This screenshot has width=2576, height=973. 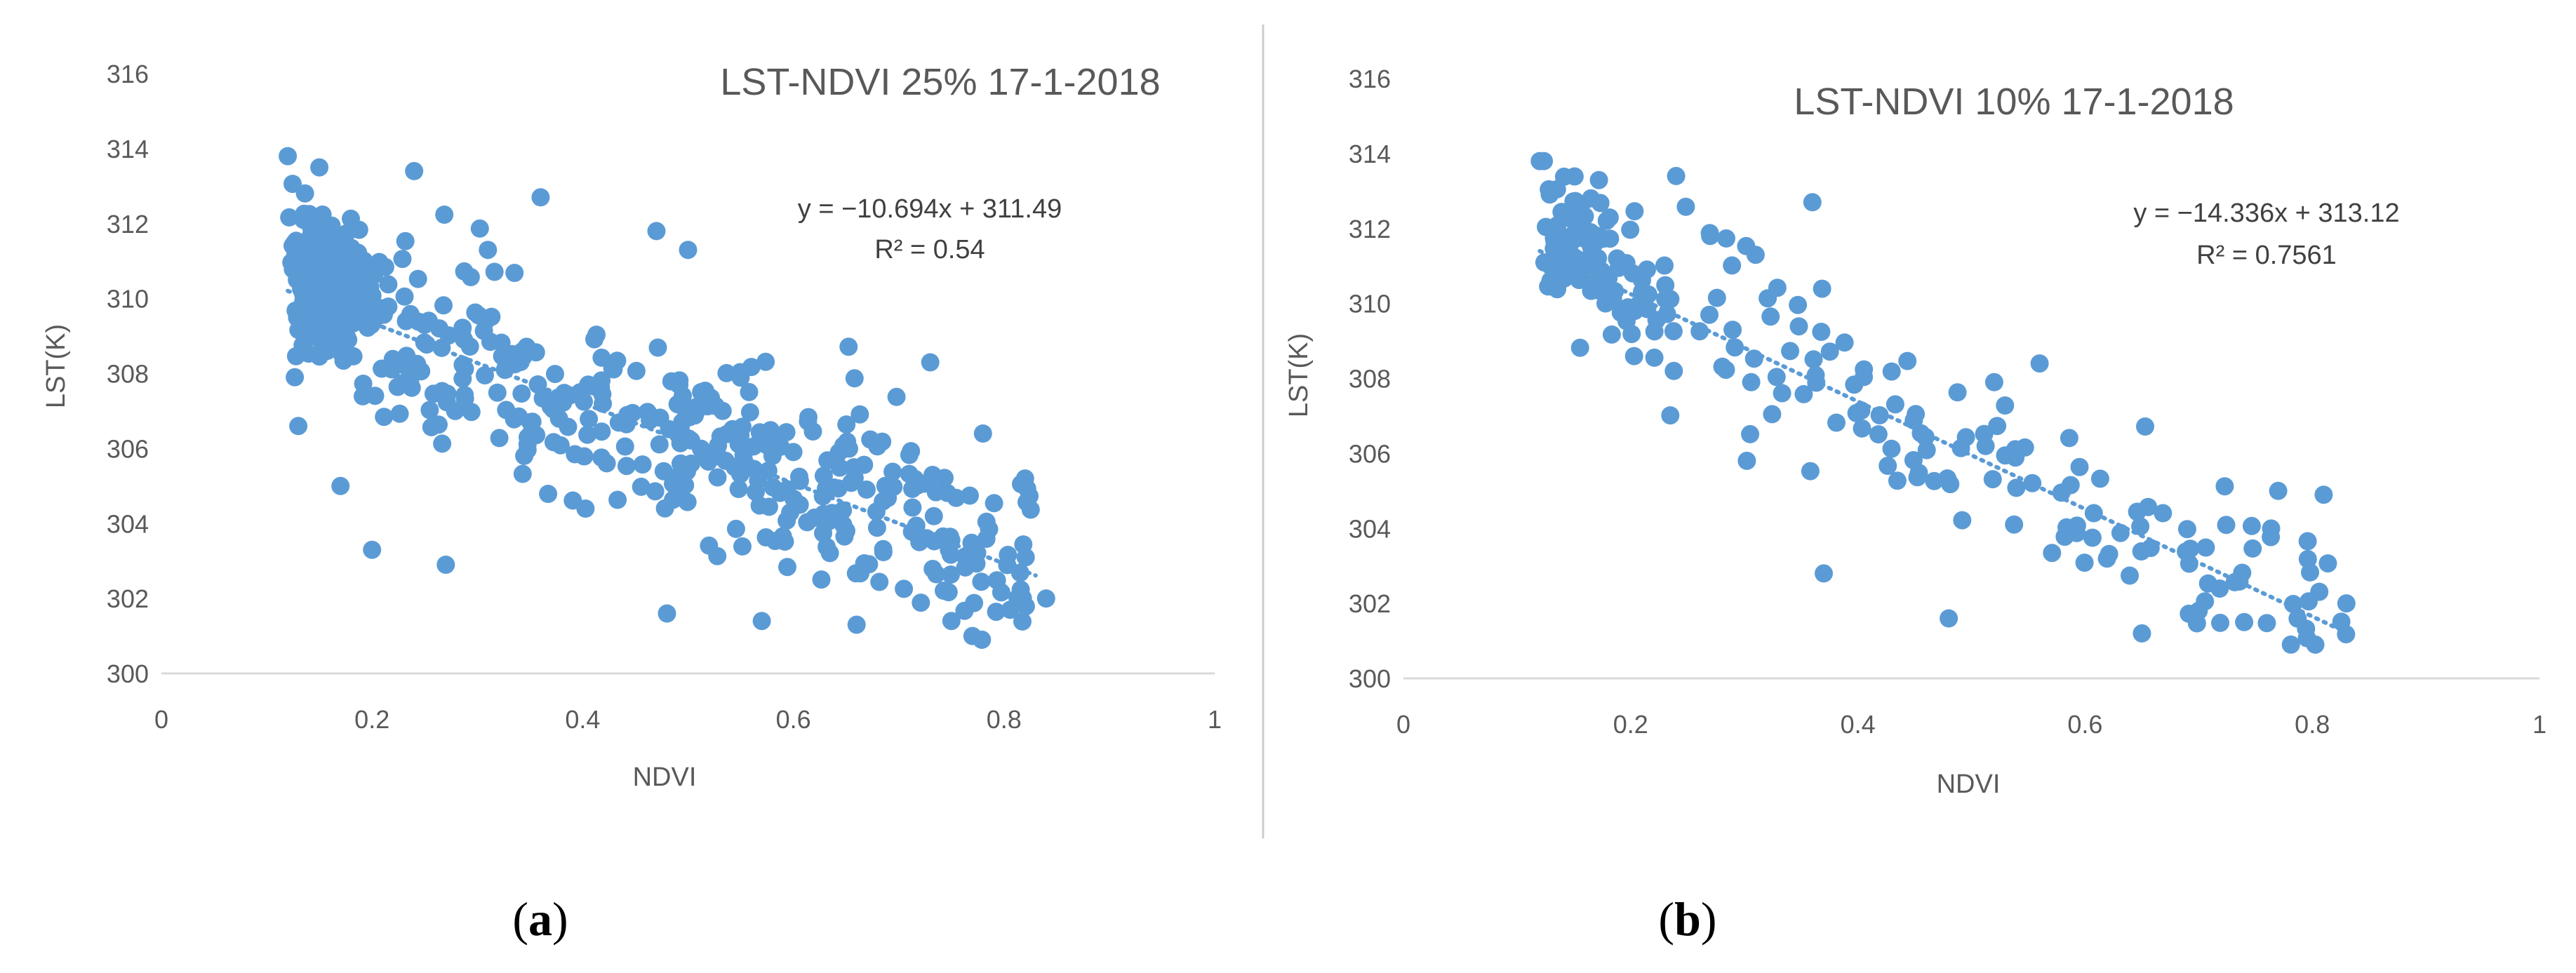 I want to click on x-tick-label: 1, so click(x=1215, y=720).